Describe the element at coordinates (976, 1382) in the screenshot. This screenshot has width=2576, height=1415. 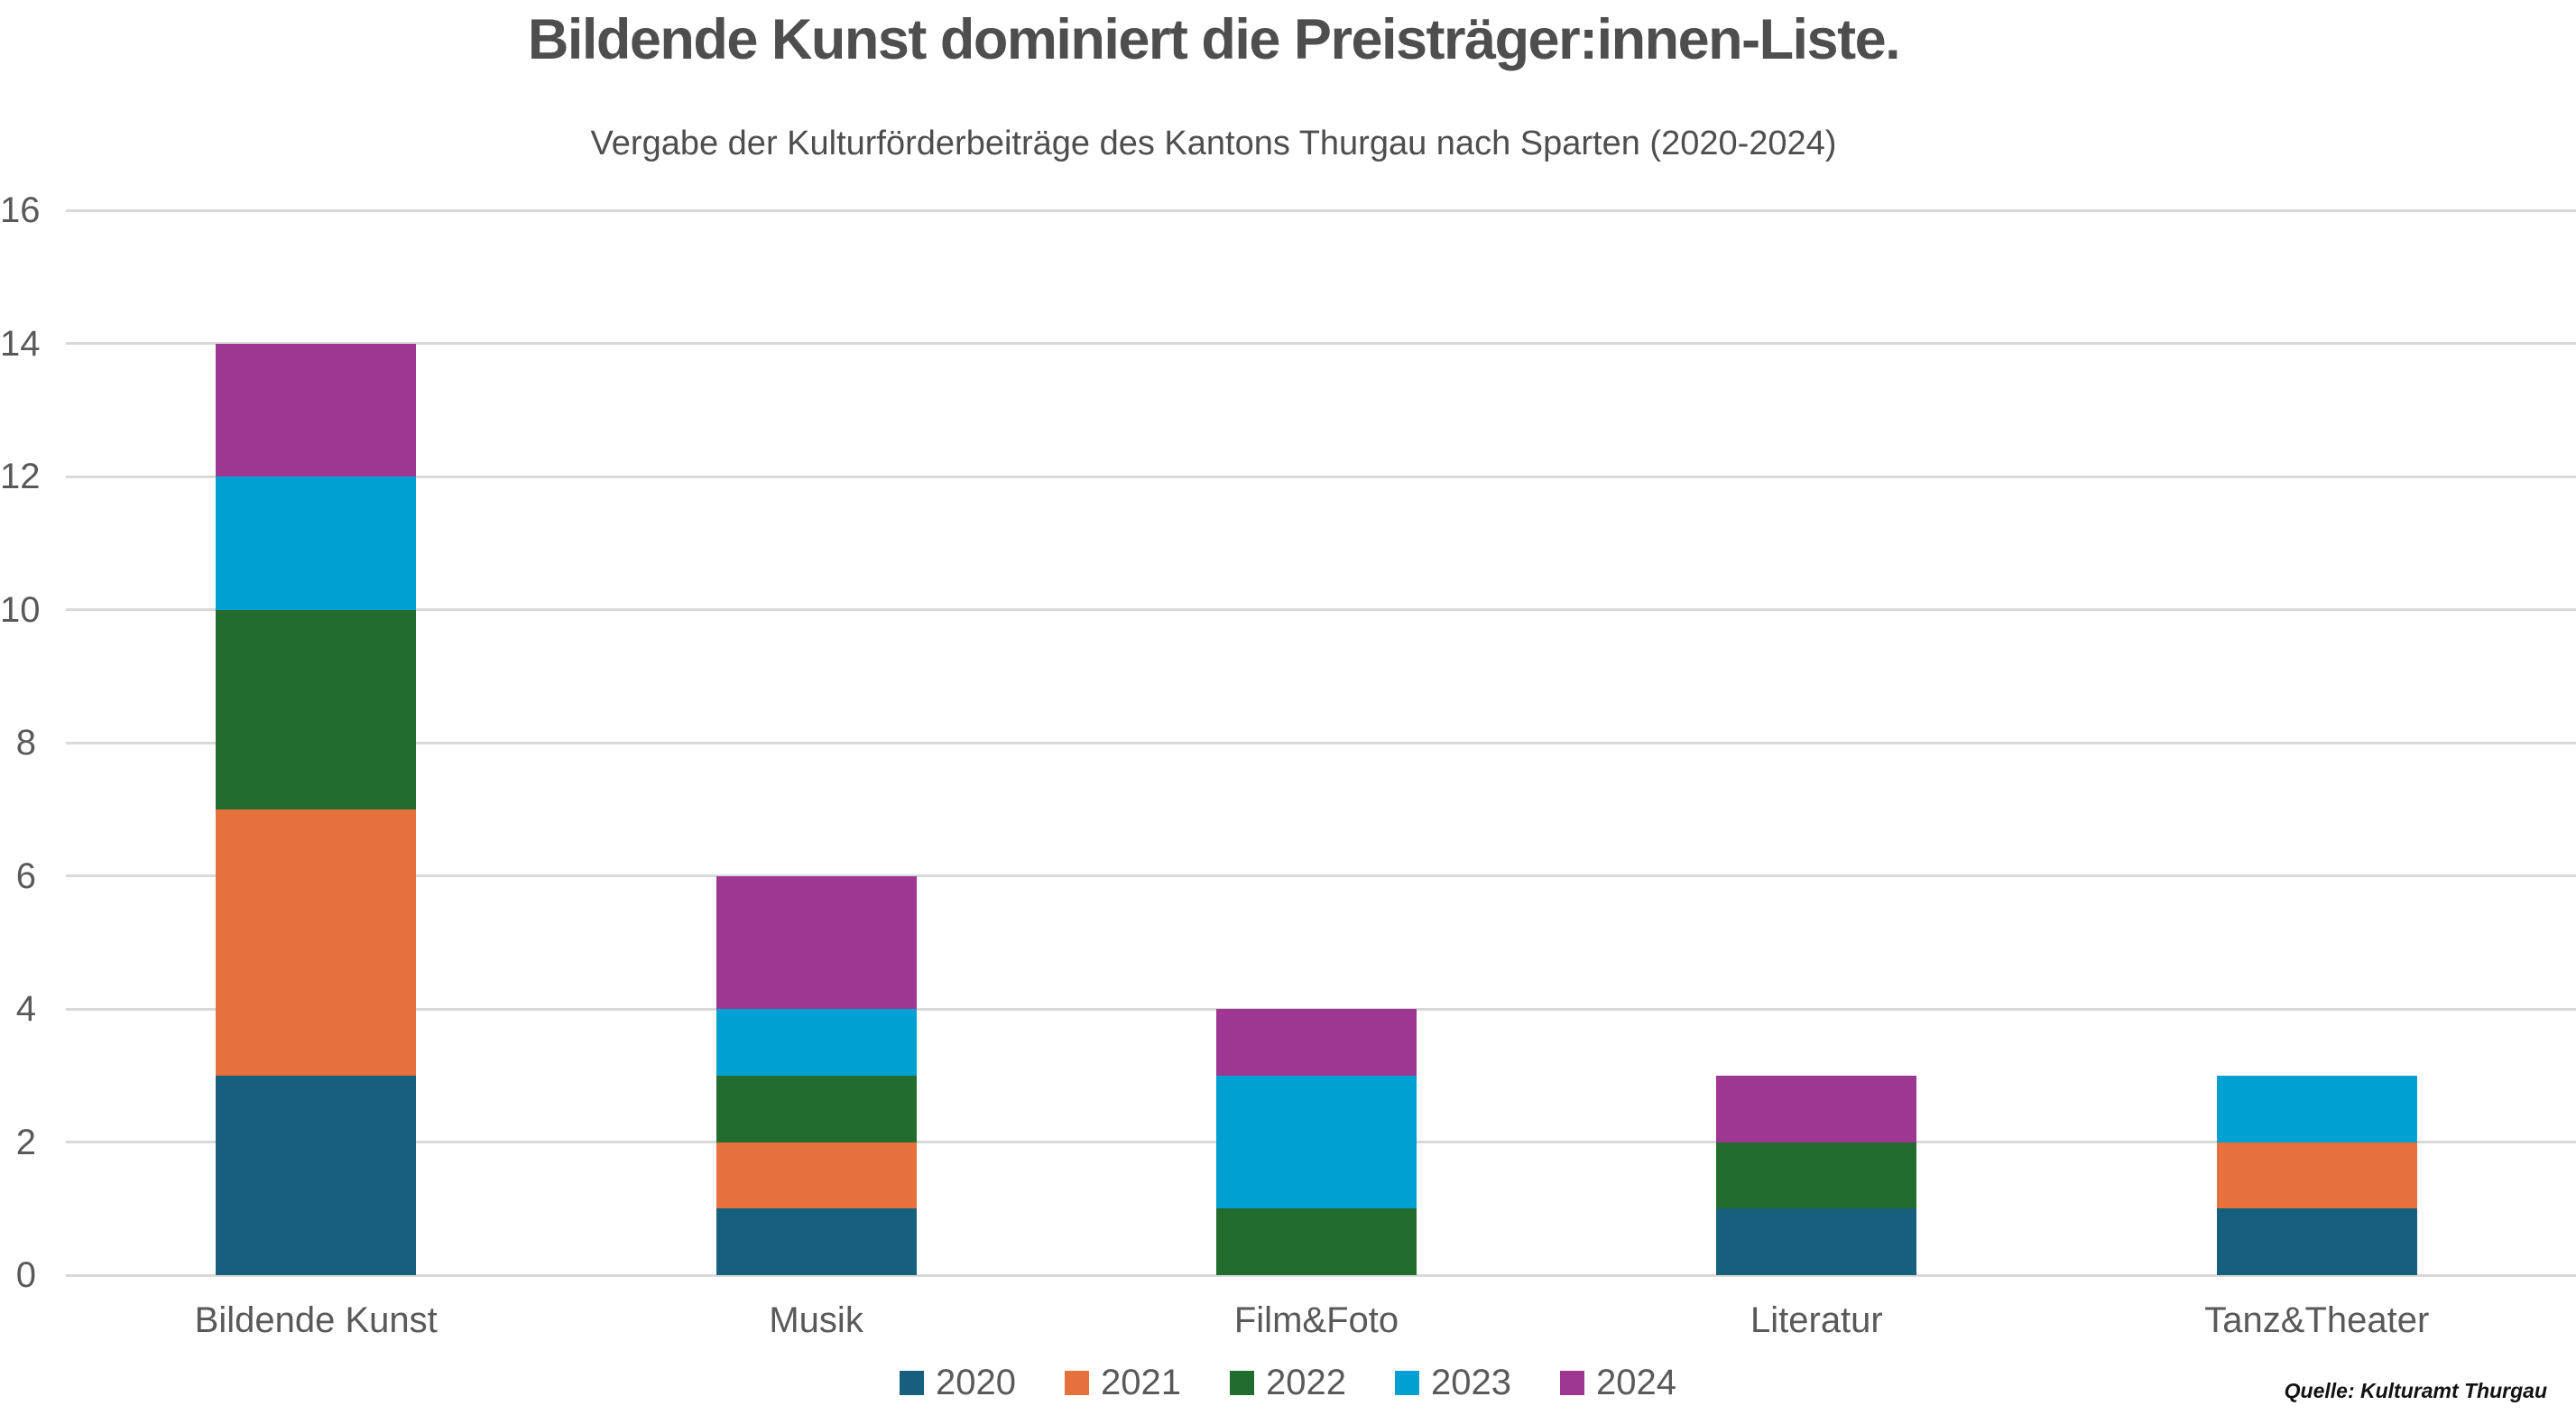
I see `legend-label-2020: 2020` at that location.